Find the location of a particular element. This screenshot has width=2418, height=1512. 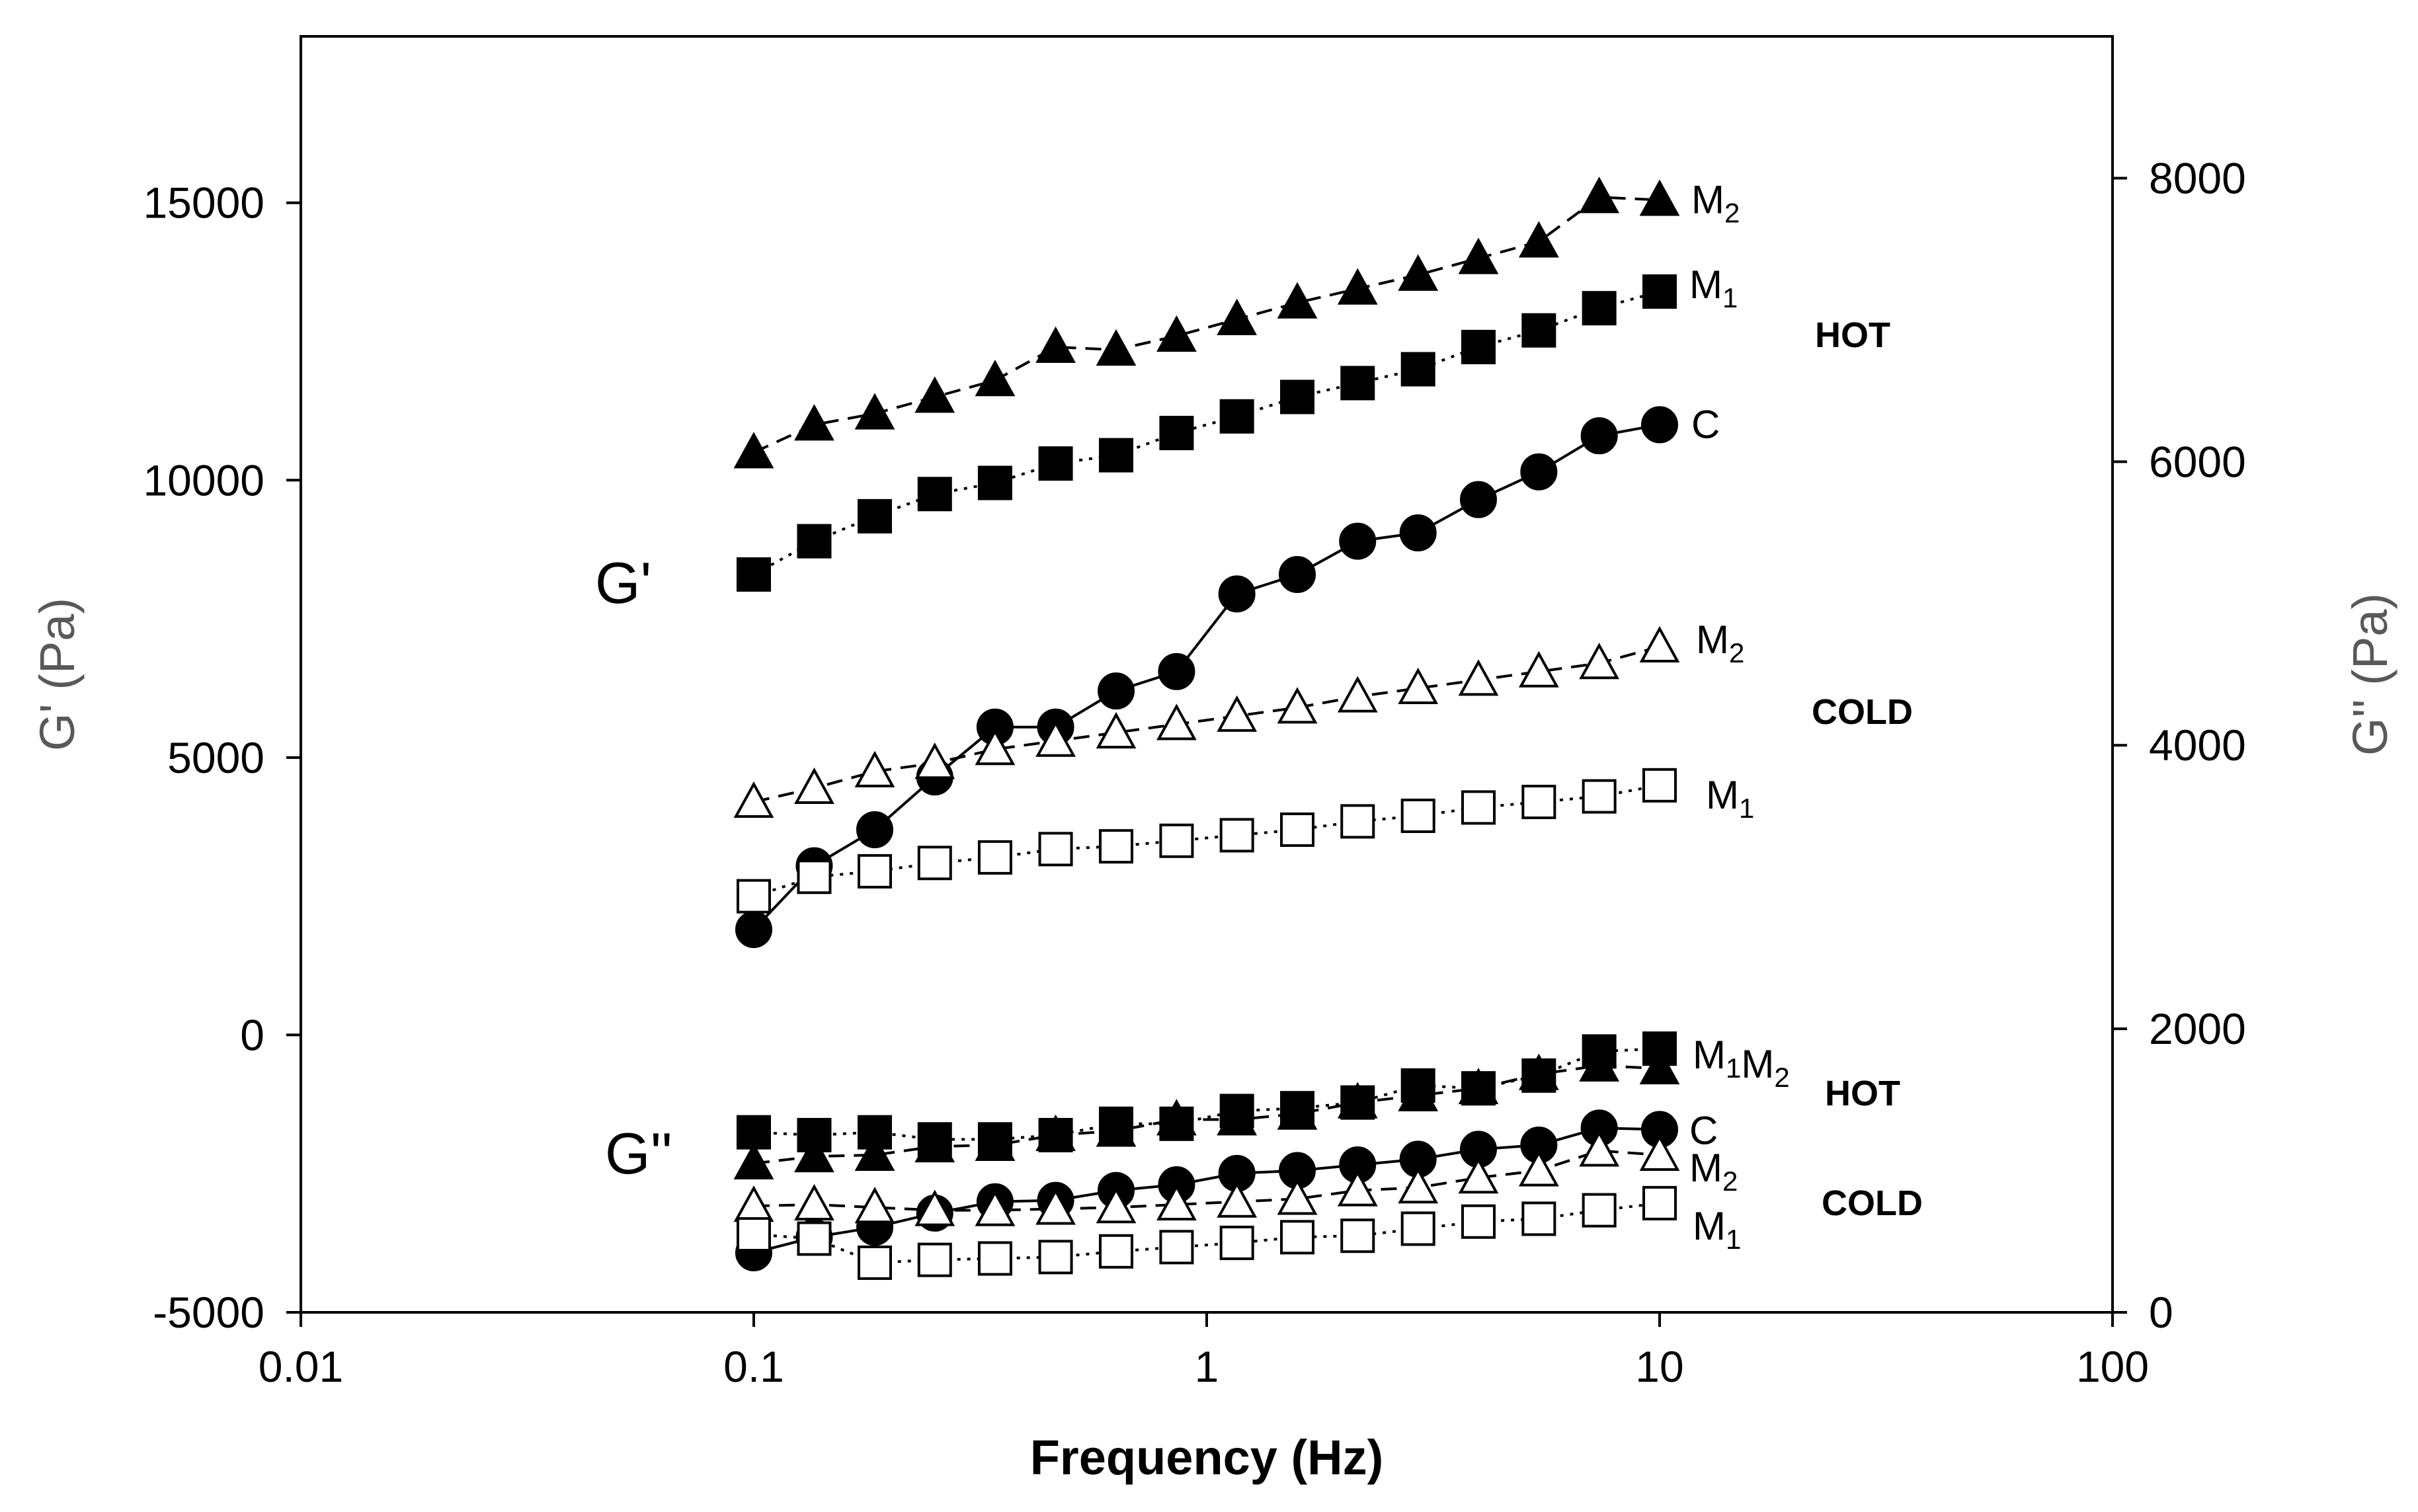

y-left-tick-label: 5000 is located at coordinates (215, 758).